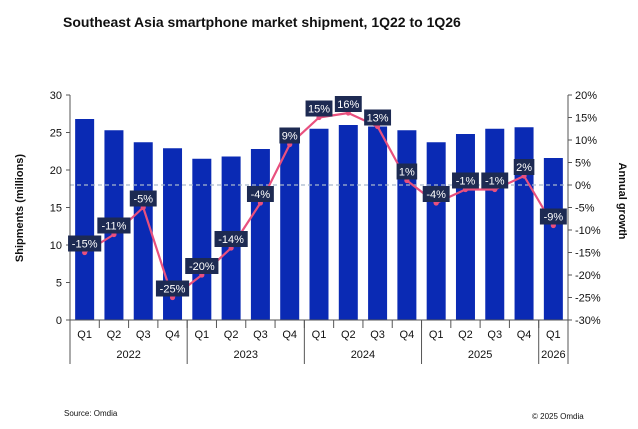 This screenshot has height=429, width=638. What do you see at coordinates (588, 276) in the screenshot?
I see `y2-tick-label: -20%` at bounding box center [588, 276].